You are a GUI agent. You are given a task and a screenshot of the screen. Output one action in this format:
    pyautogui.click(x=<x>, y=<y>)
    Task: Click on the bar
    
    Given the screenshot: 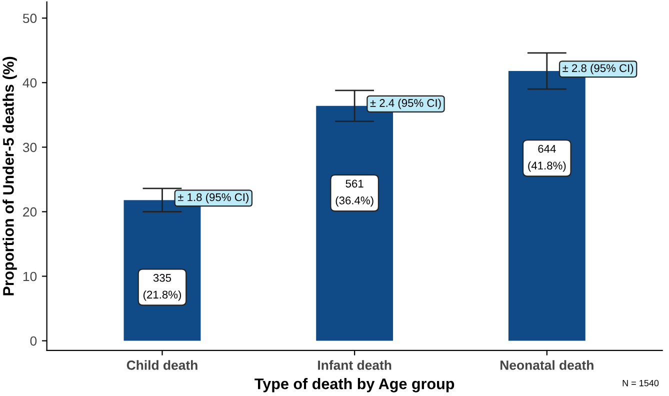 What is the action you would take?
    pyautogui.click(x=547, y=206)
    